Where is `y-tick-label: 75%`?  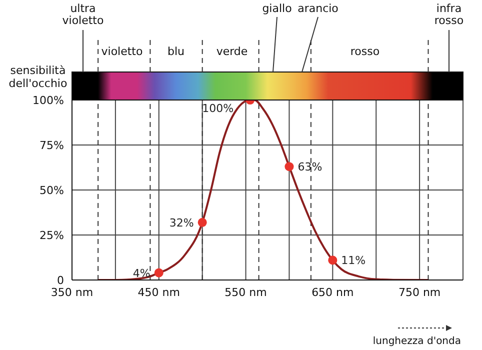
y-tick-label: 75% is located at coordinates (52, 145).